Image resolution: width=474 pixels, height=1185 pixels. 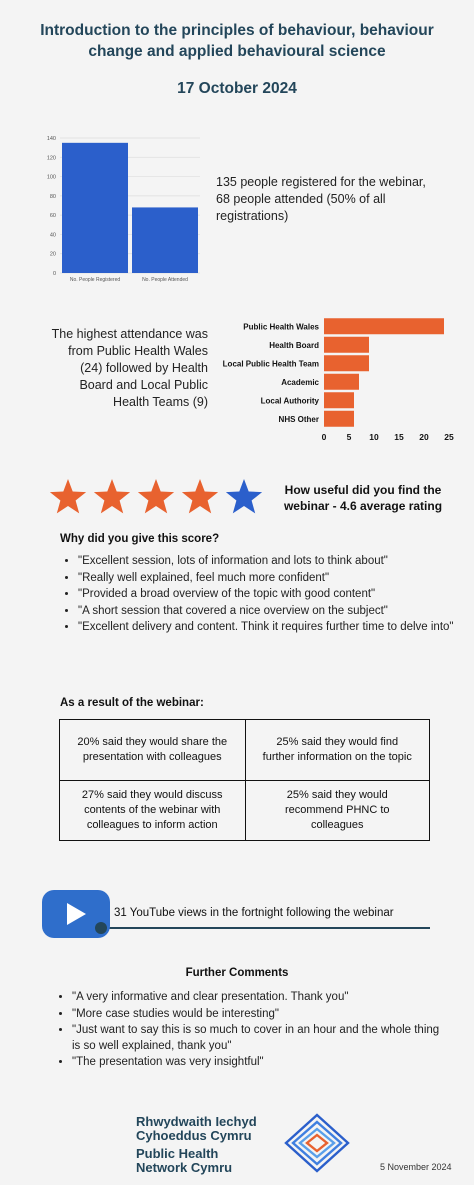 I want to click on x-tick-label: 10, so click(x=374, y=437).